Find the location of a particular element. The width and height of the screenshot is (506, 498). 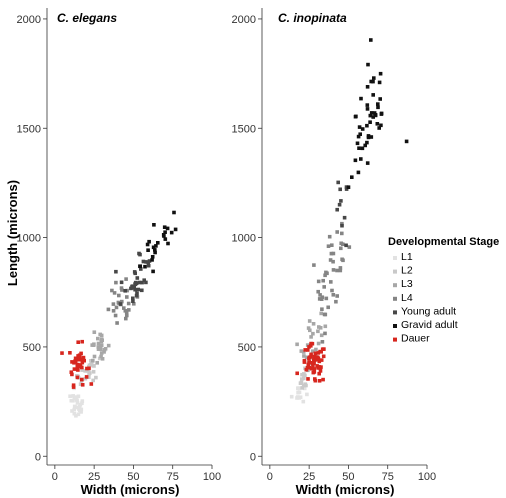

panel-c-elegans-points is located at coordinates (119, 314).